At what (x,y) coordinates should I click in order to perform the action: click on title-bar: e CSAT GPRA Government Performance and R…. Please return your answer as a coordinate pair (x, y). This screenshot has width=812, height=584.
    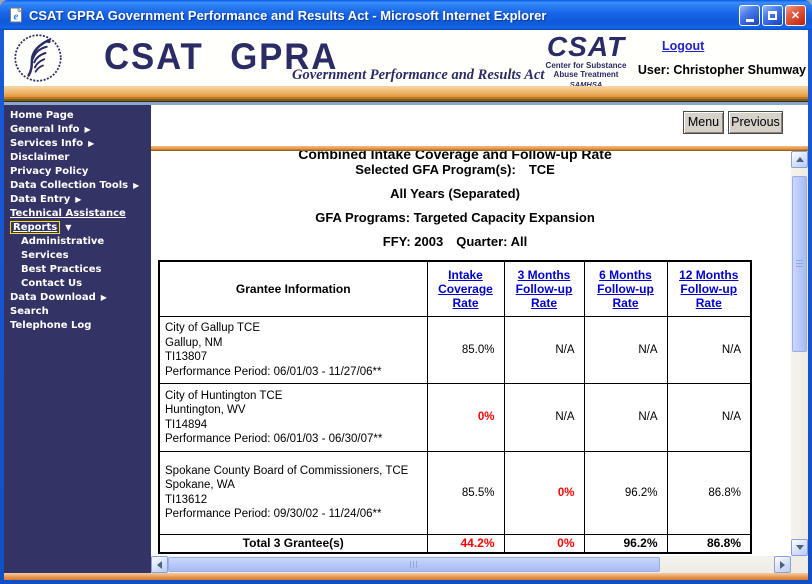
    Looking at the image, I should click on (406, 15).